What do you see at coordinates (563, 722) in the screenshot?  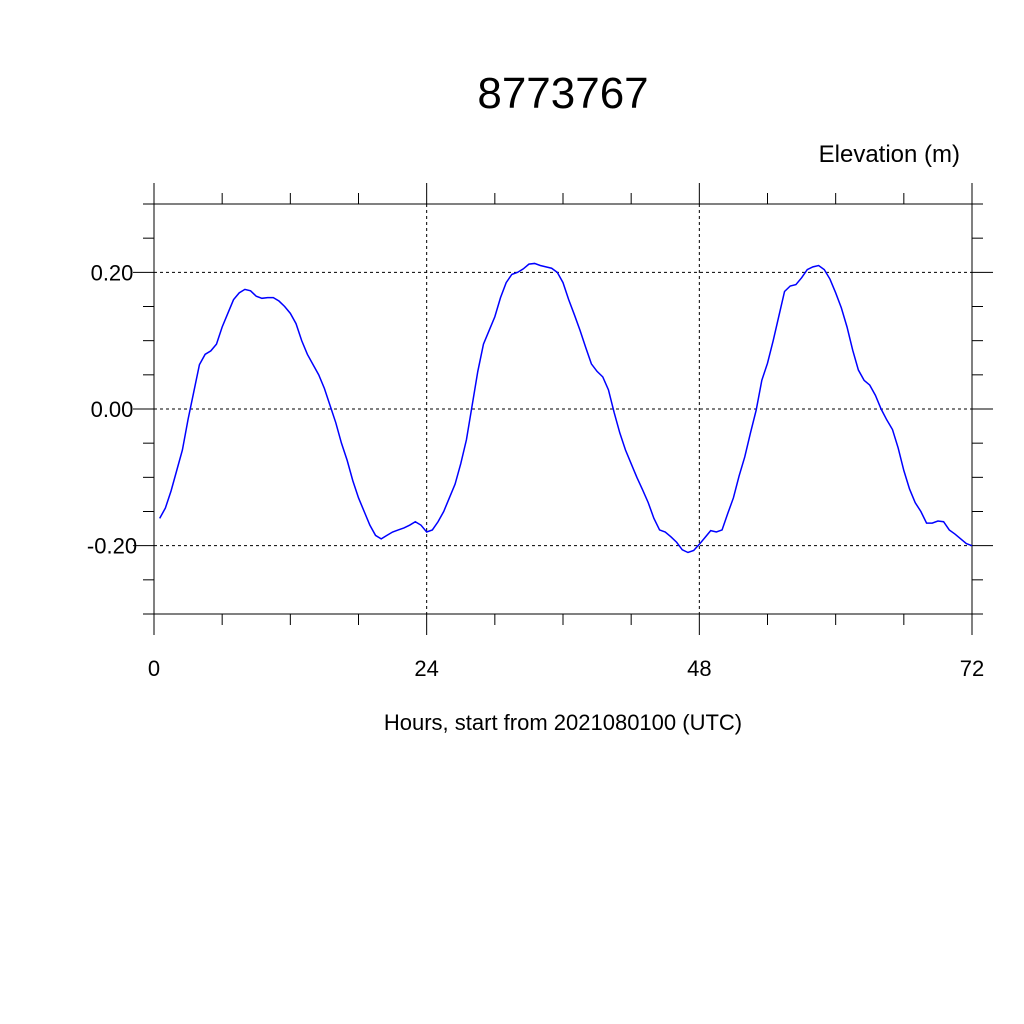 I see `x-axis-label: Hours, start from 2021080100 (UTC)` at bounding box center [563, 722].